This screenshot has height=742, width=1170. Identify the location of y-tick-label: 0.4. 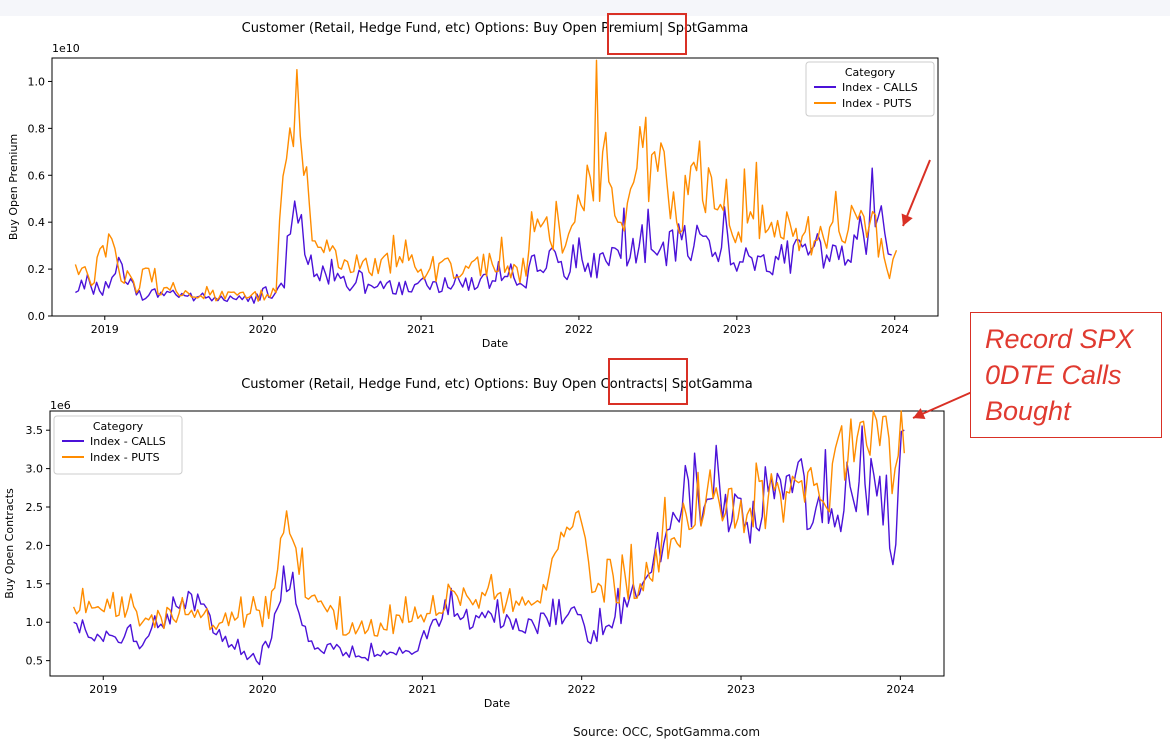
(37, 222).